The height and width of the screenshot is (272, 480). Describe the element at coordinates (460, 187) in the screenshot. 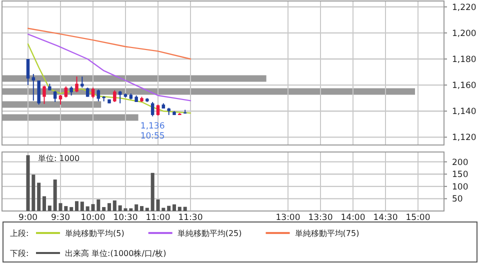

I see `y-tick-label: 100` at that location.